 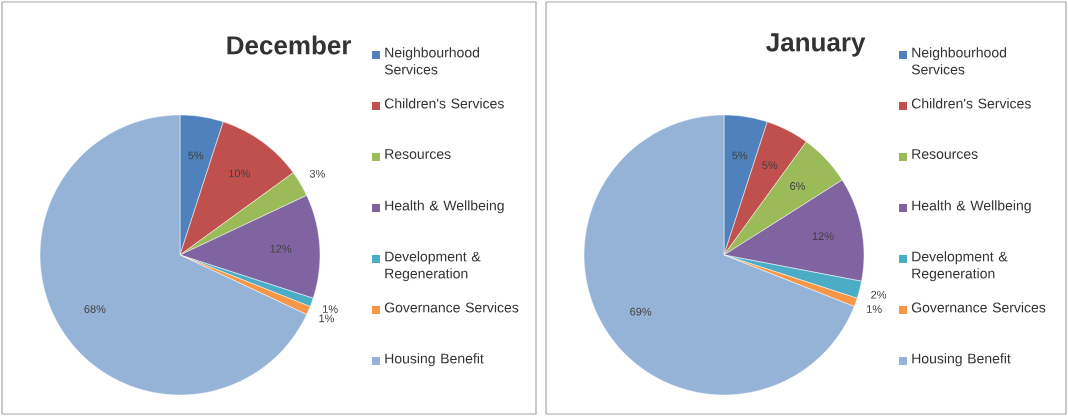 I want to click on data-label: 2%, so click(x=879, y=294).